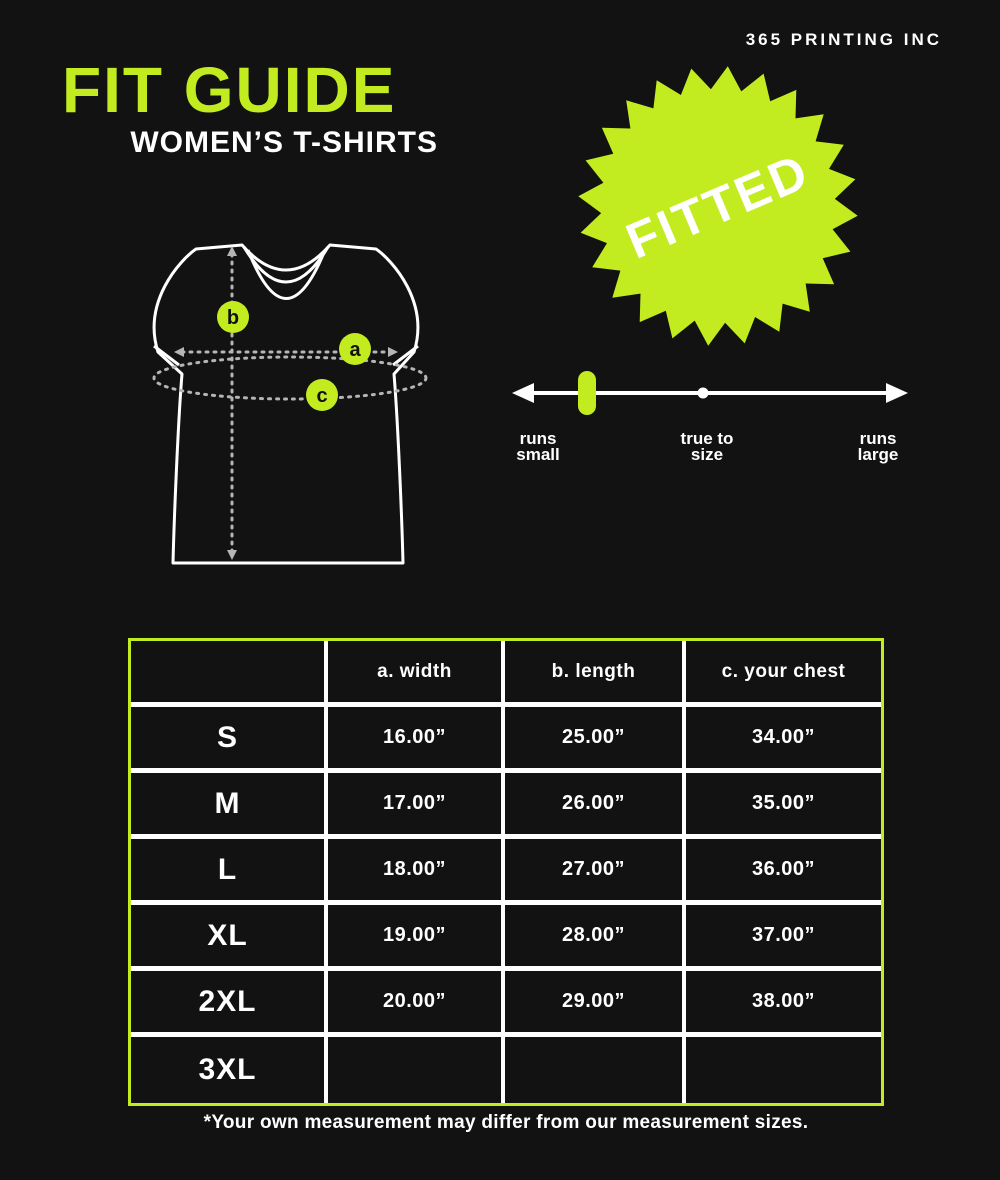 Image resolution: width=1000 pixels, height=1180 pixels. I want to click on starburst-svg: FITTED, so click(718, 206).